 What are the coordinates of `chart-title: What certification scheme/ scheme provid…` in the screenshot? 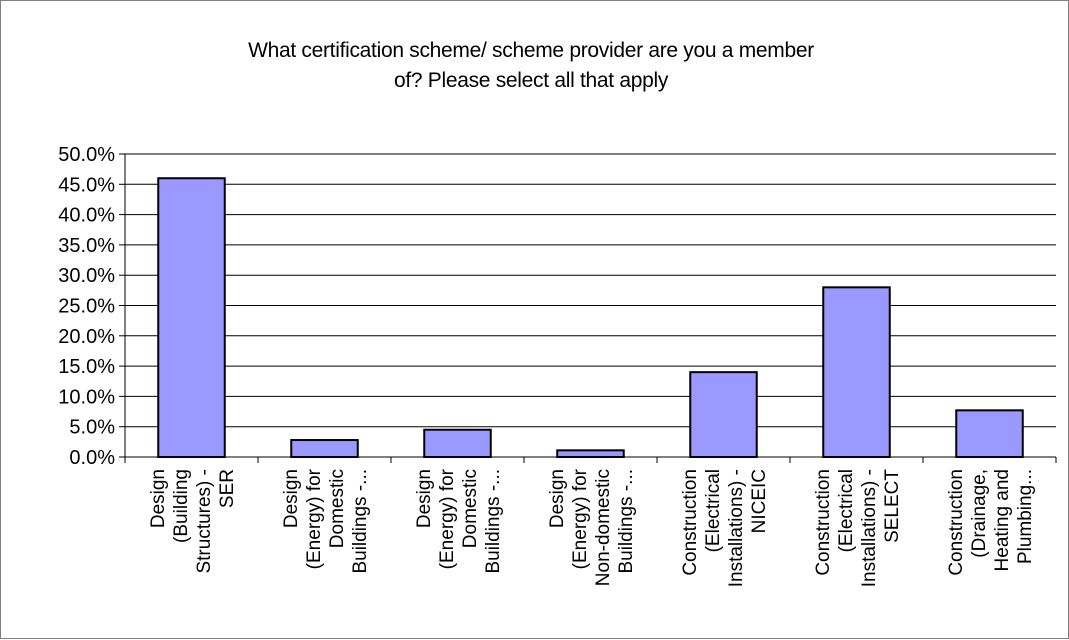 It's located at (531, 65).